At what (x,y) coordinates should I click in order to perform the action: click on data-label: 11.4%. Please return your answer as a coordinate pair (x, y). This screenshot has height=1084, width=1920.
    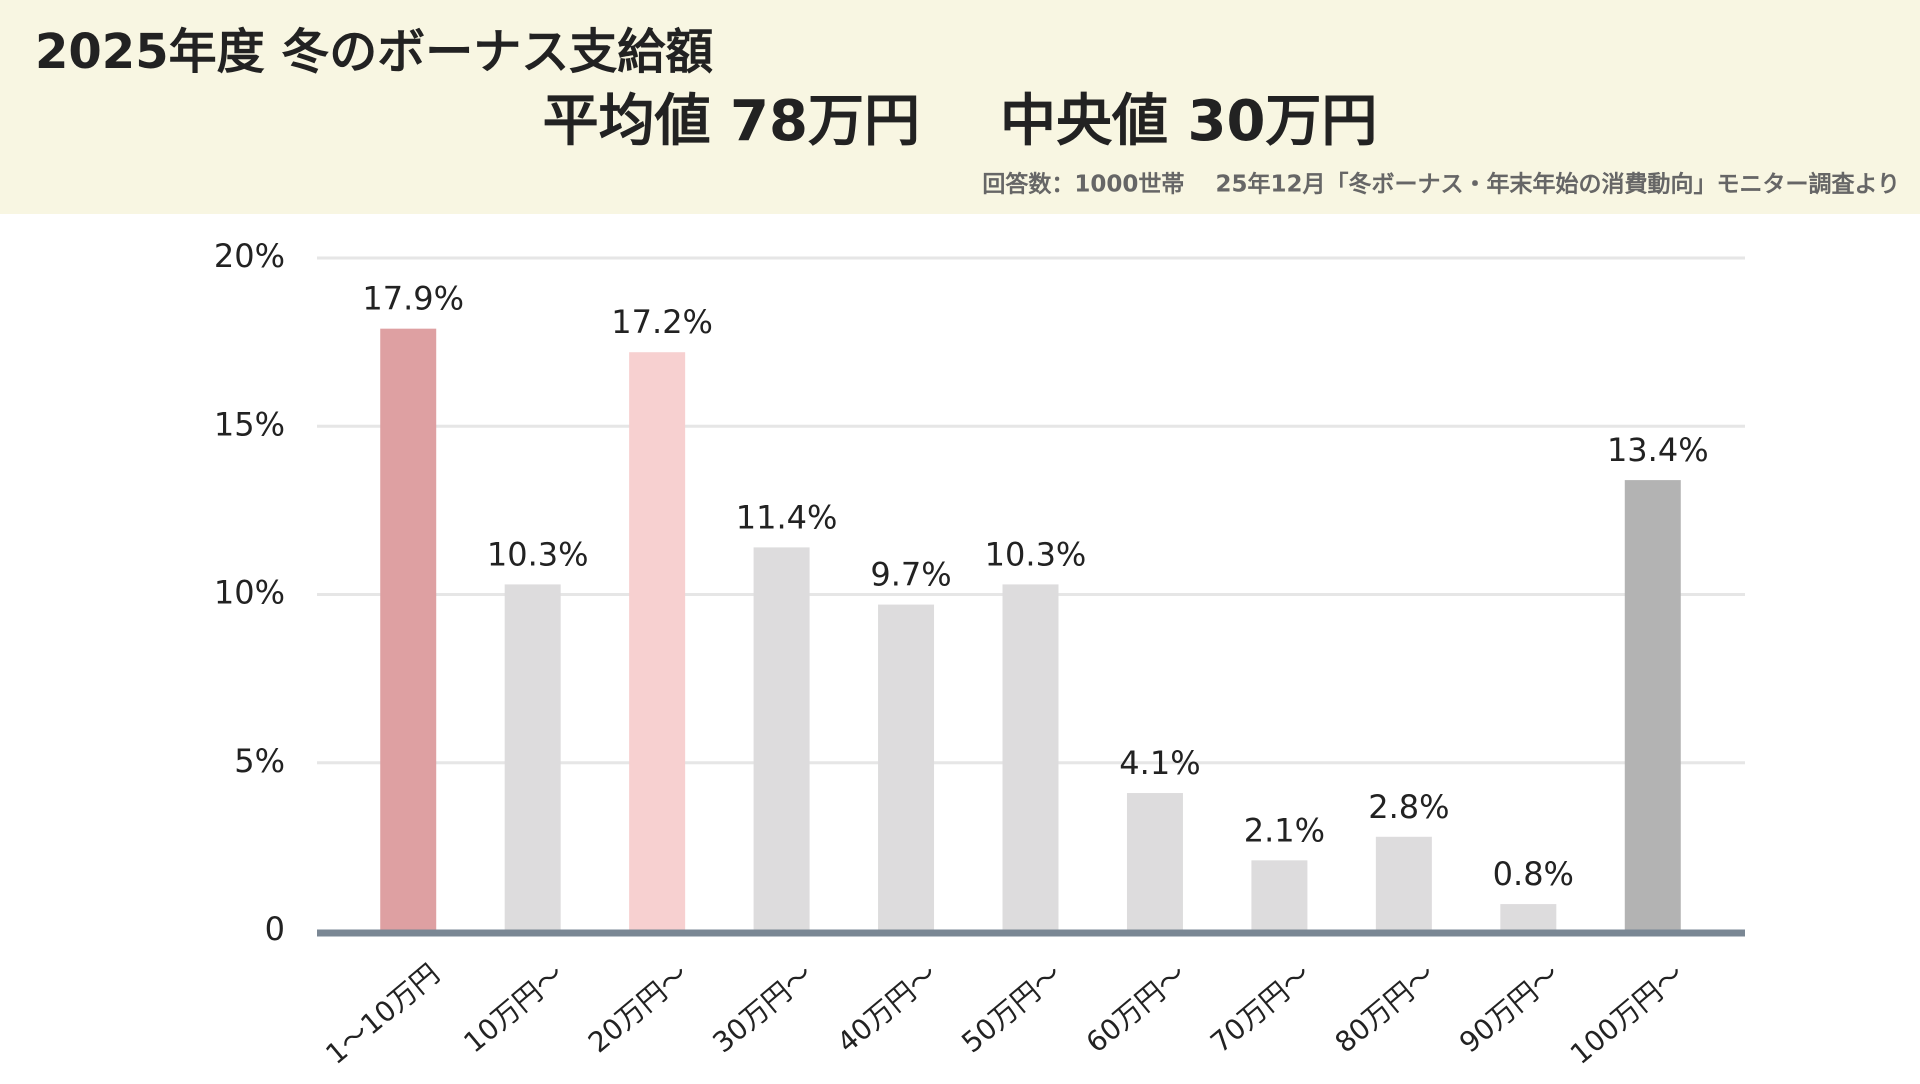
    Looking at the image, I should click on (787, 517).